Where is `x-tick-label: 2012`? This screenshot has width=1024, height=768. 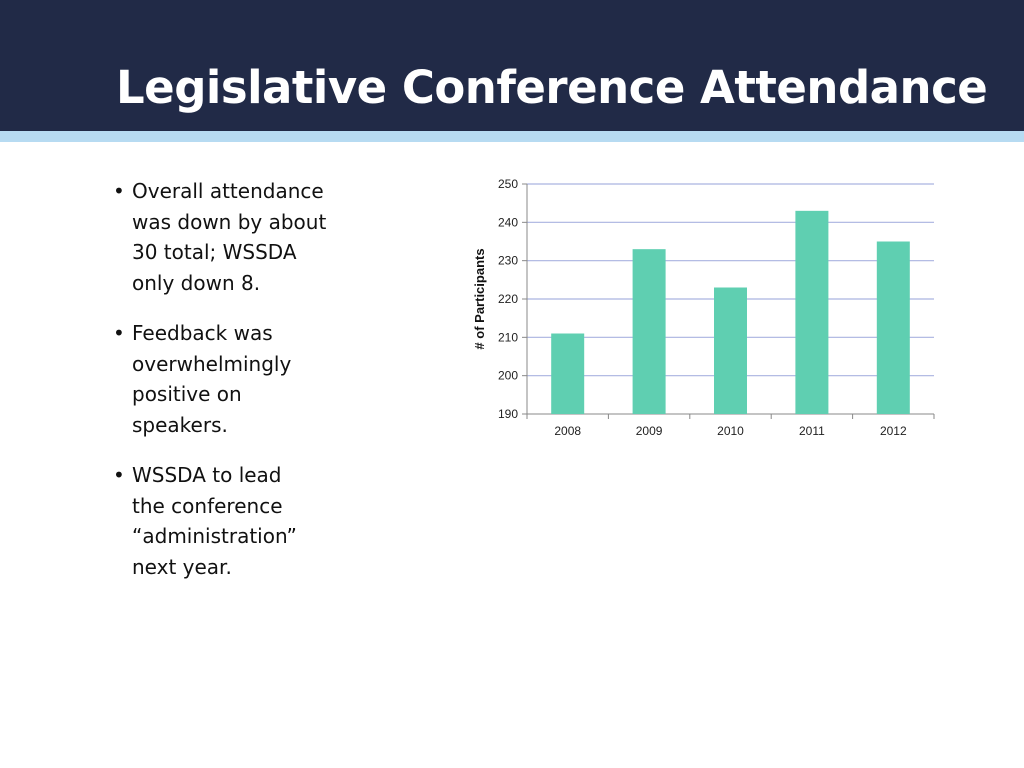
x-tick-label: 2012 is located at coordinates (893, 431).